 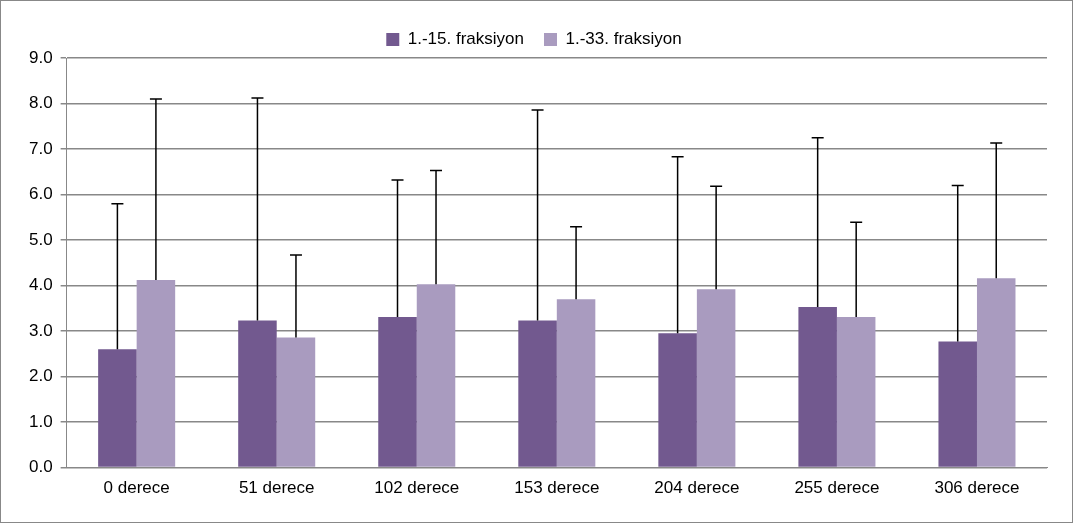 I want to click on y-tick-label: 5.0, so click(x=40, y=239).